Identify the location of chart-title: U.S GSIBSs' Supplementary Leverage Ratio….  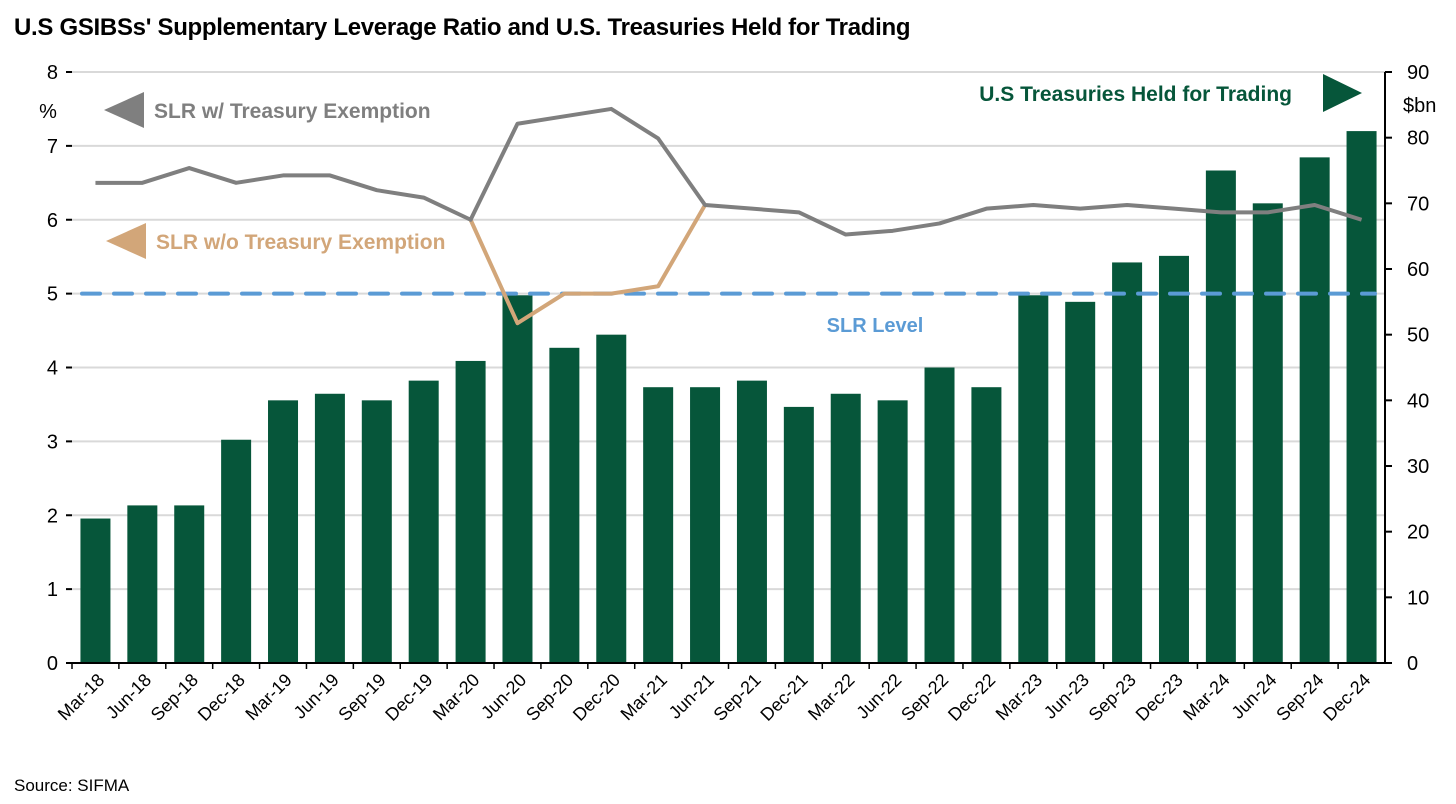
(462, 27).